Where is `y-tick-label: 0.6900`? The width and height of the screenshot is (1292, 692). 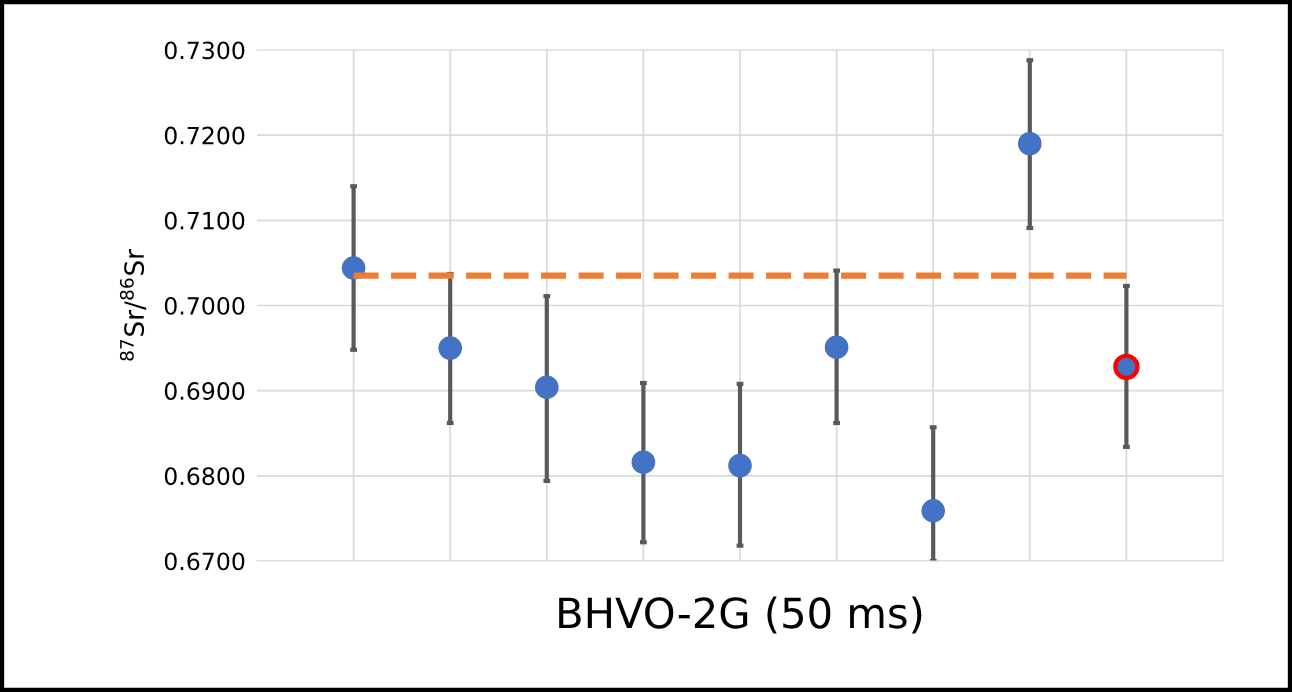
y-tick-label: 0.6900 is located at coordinates (204, 391).